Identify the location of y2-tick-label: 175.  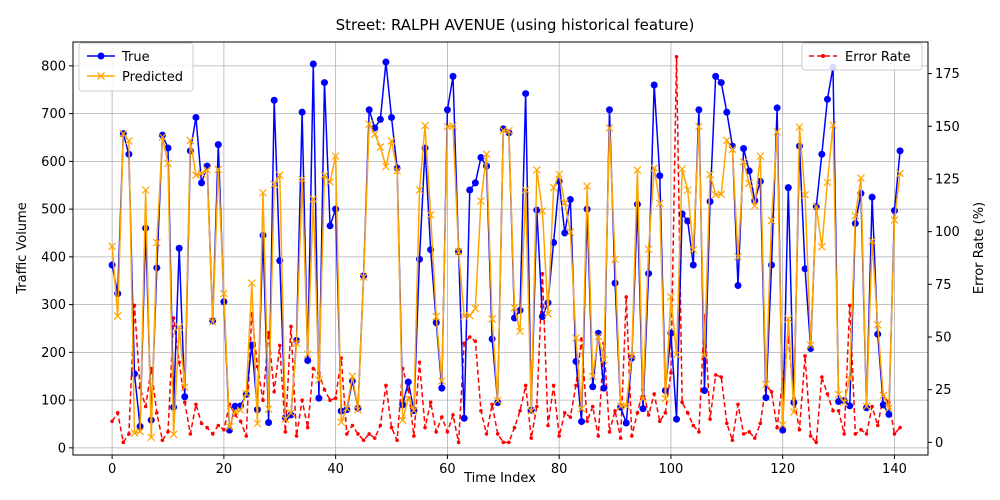
(947, 74).